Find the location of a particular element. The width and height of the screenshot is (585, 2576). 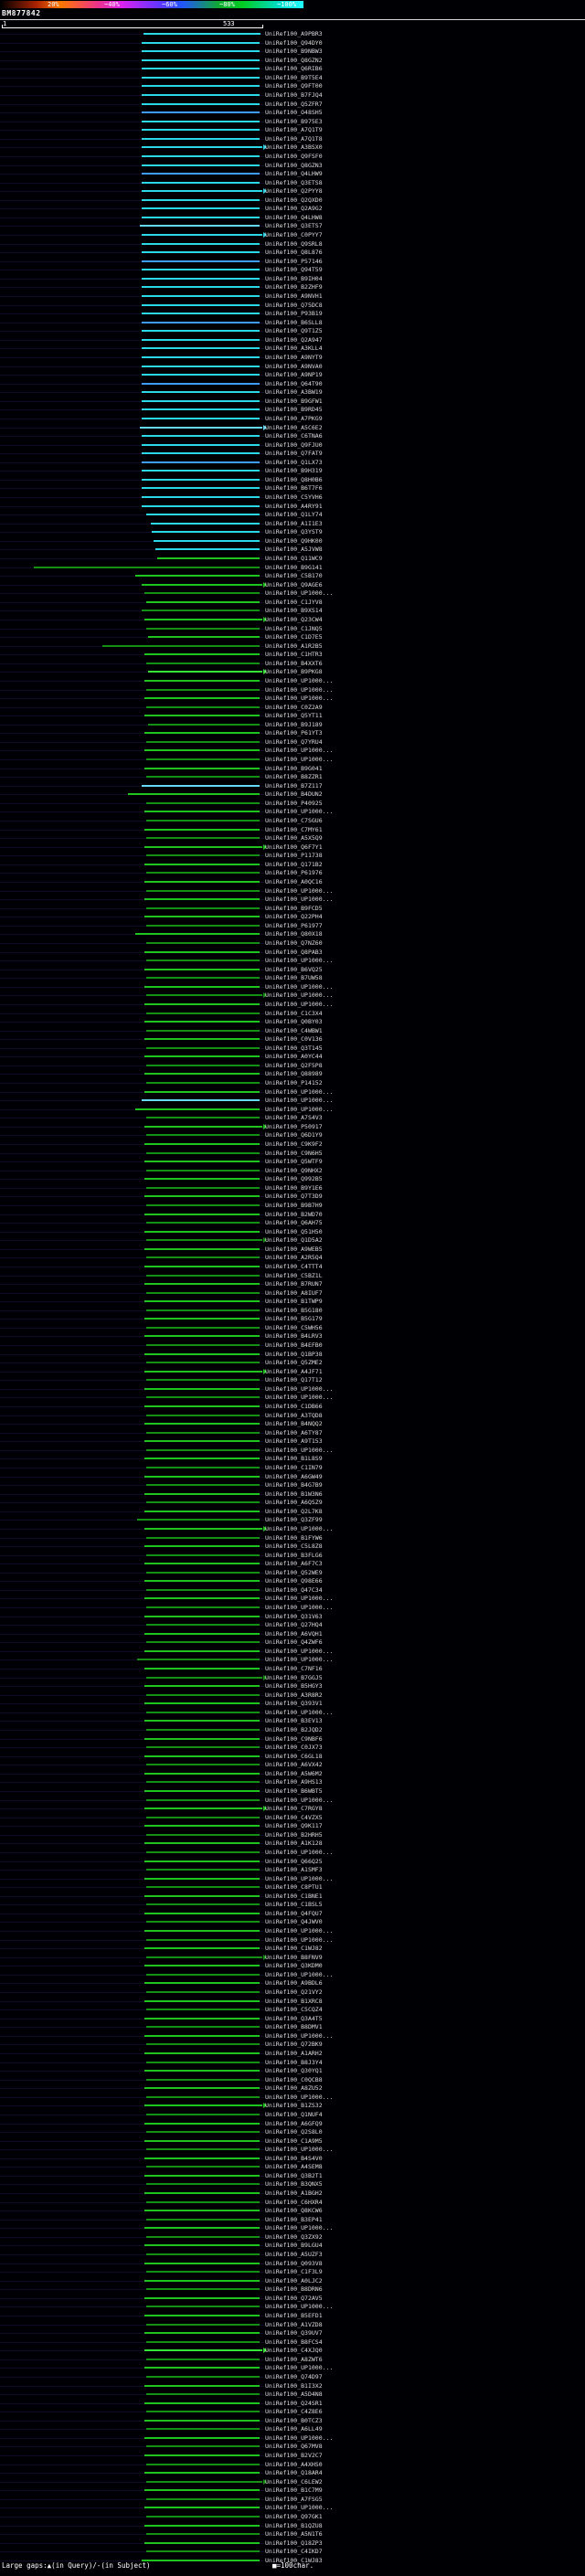

hit-label: UniRef100_A0YC44 is located at coordinates (294, 1057).